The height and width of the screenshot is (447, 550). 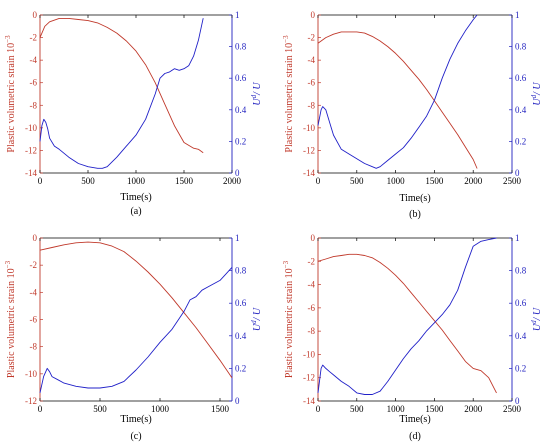 What do you see at coordinates (135, 436) in the screenshot?
I see `panel-label: (c)` at bounding box center [135, 436].